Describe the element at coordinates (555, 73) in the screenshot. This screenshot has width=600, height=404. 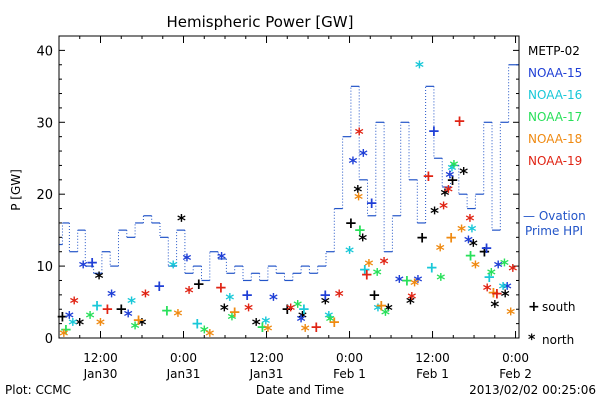
I see `legend-entry: NOAA-15` at that location.